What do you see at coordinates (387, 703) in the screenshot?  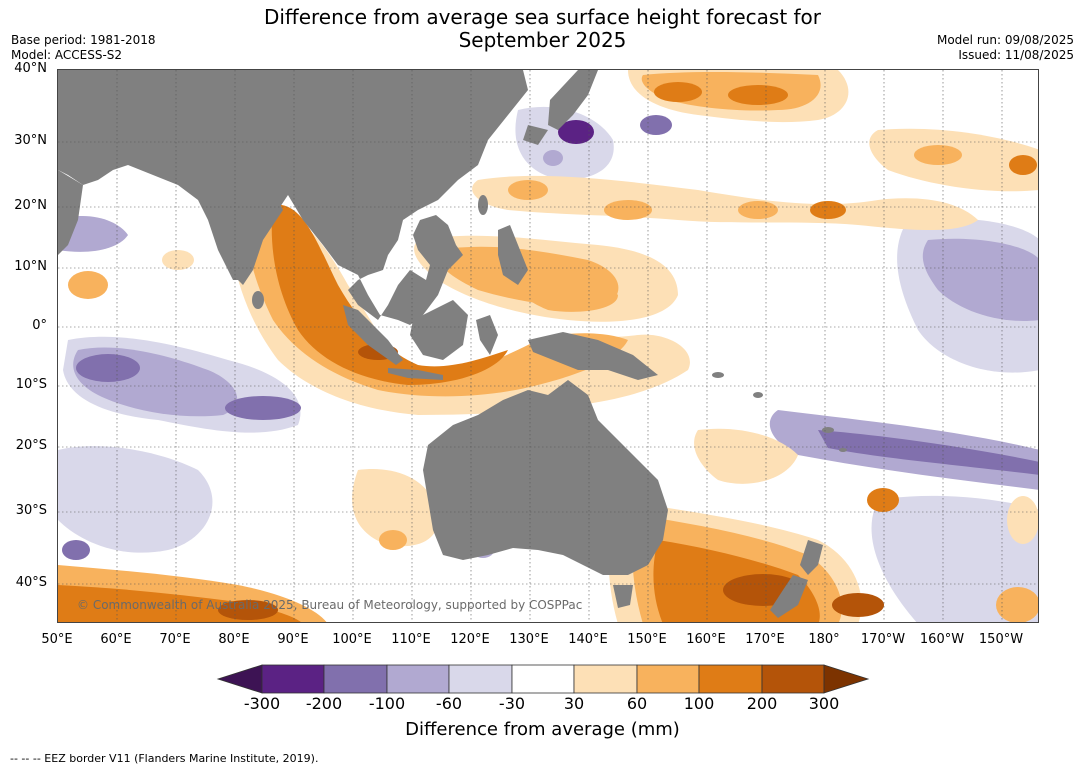 I see `colorbar-label: -100` at bounding box center [387, 703].